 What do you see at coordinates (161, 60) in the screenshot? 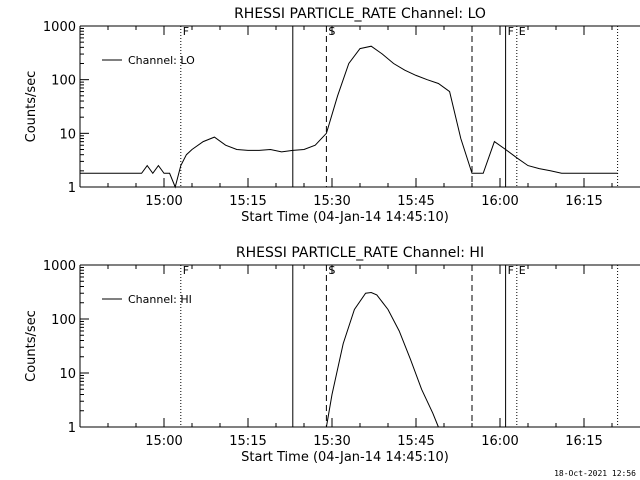
I see `legend-label: Channel: LO` at bounding box center [161, 60].